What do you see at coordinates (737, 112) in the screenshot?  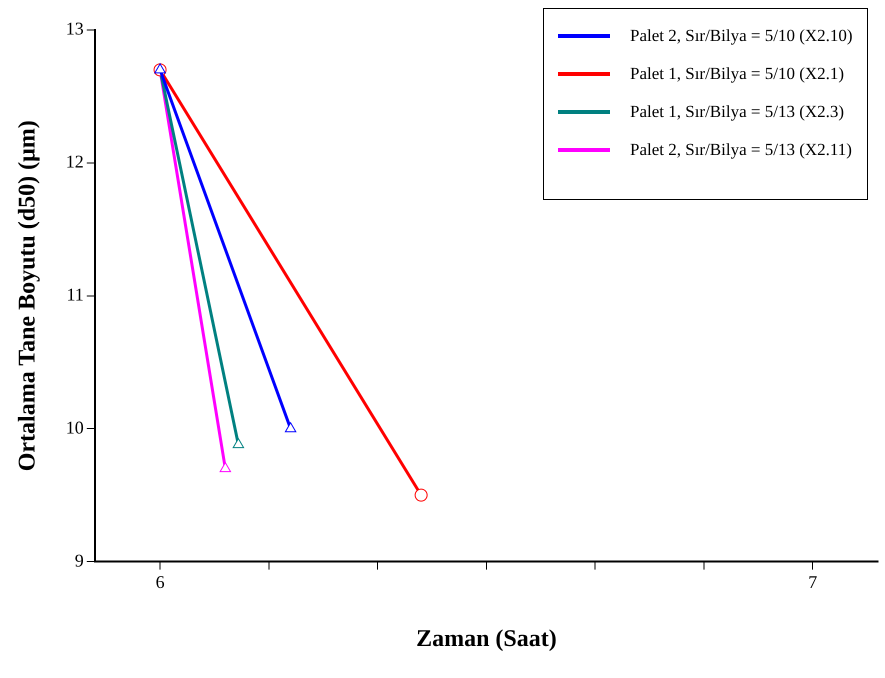 I see `legend-label: Palet 1, Sır/Bilya = 5/13 (X2.3)` at bounding box center [737, 112].